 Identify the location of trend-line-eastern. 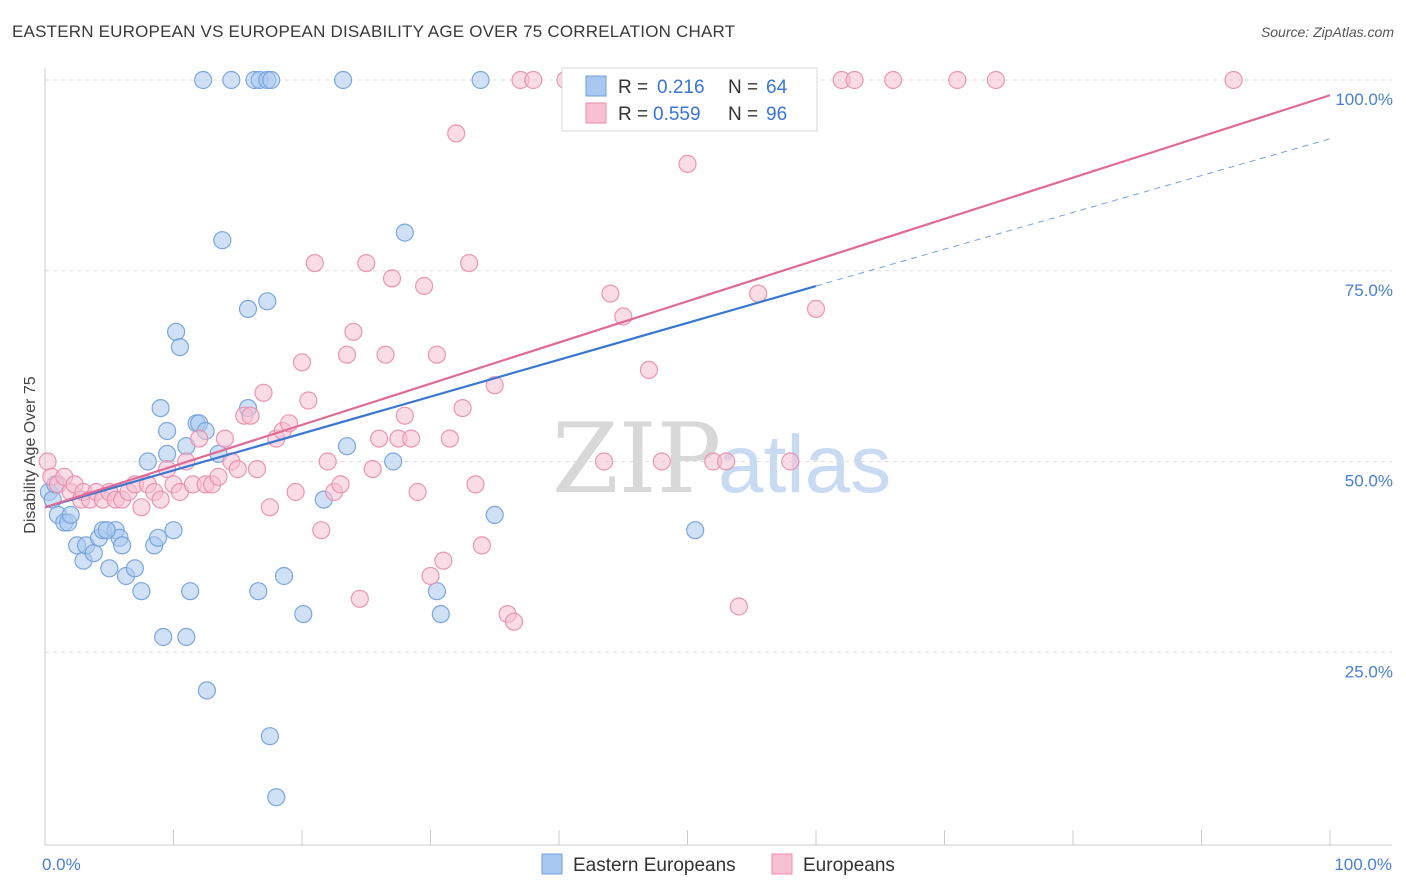
(430, 396).